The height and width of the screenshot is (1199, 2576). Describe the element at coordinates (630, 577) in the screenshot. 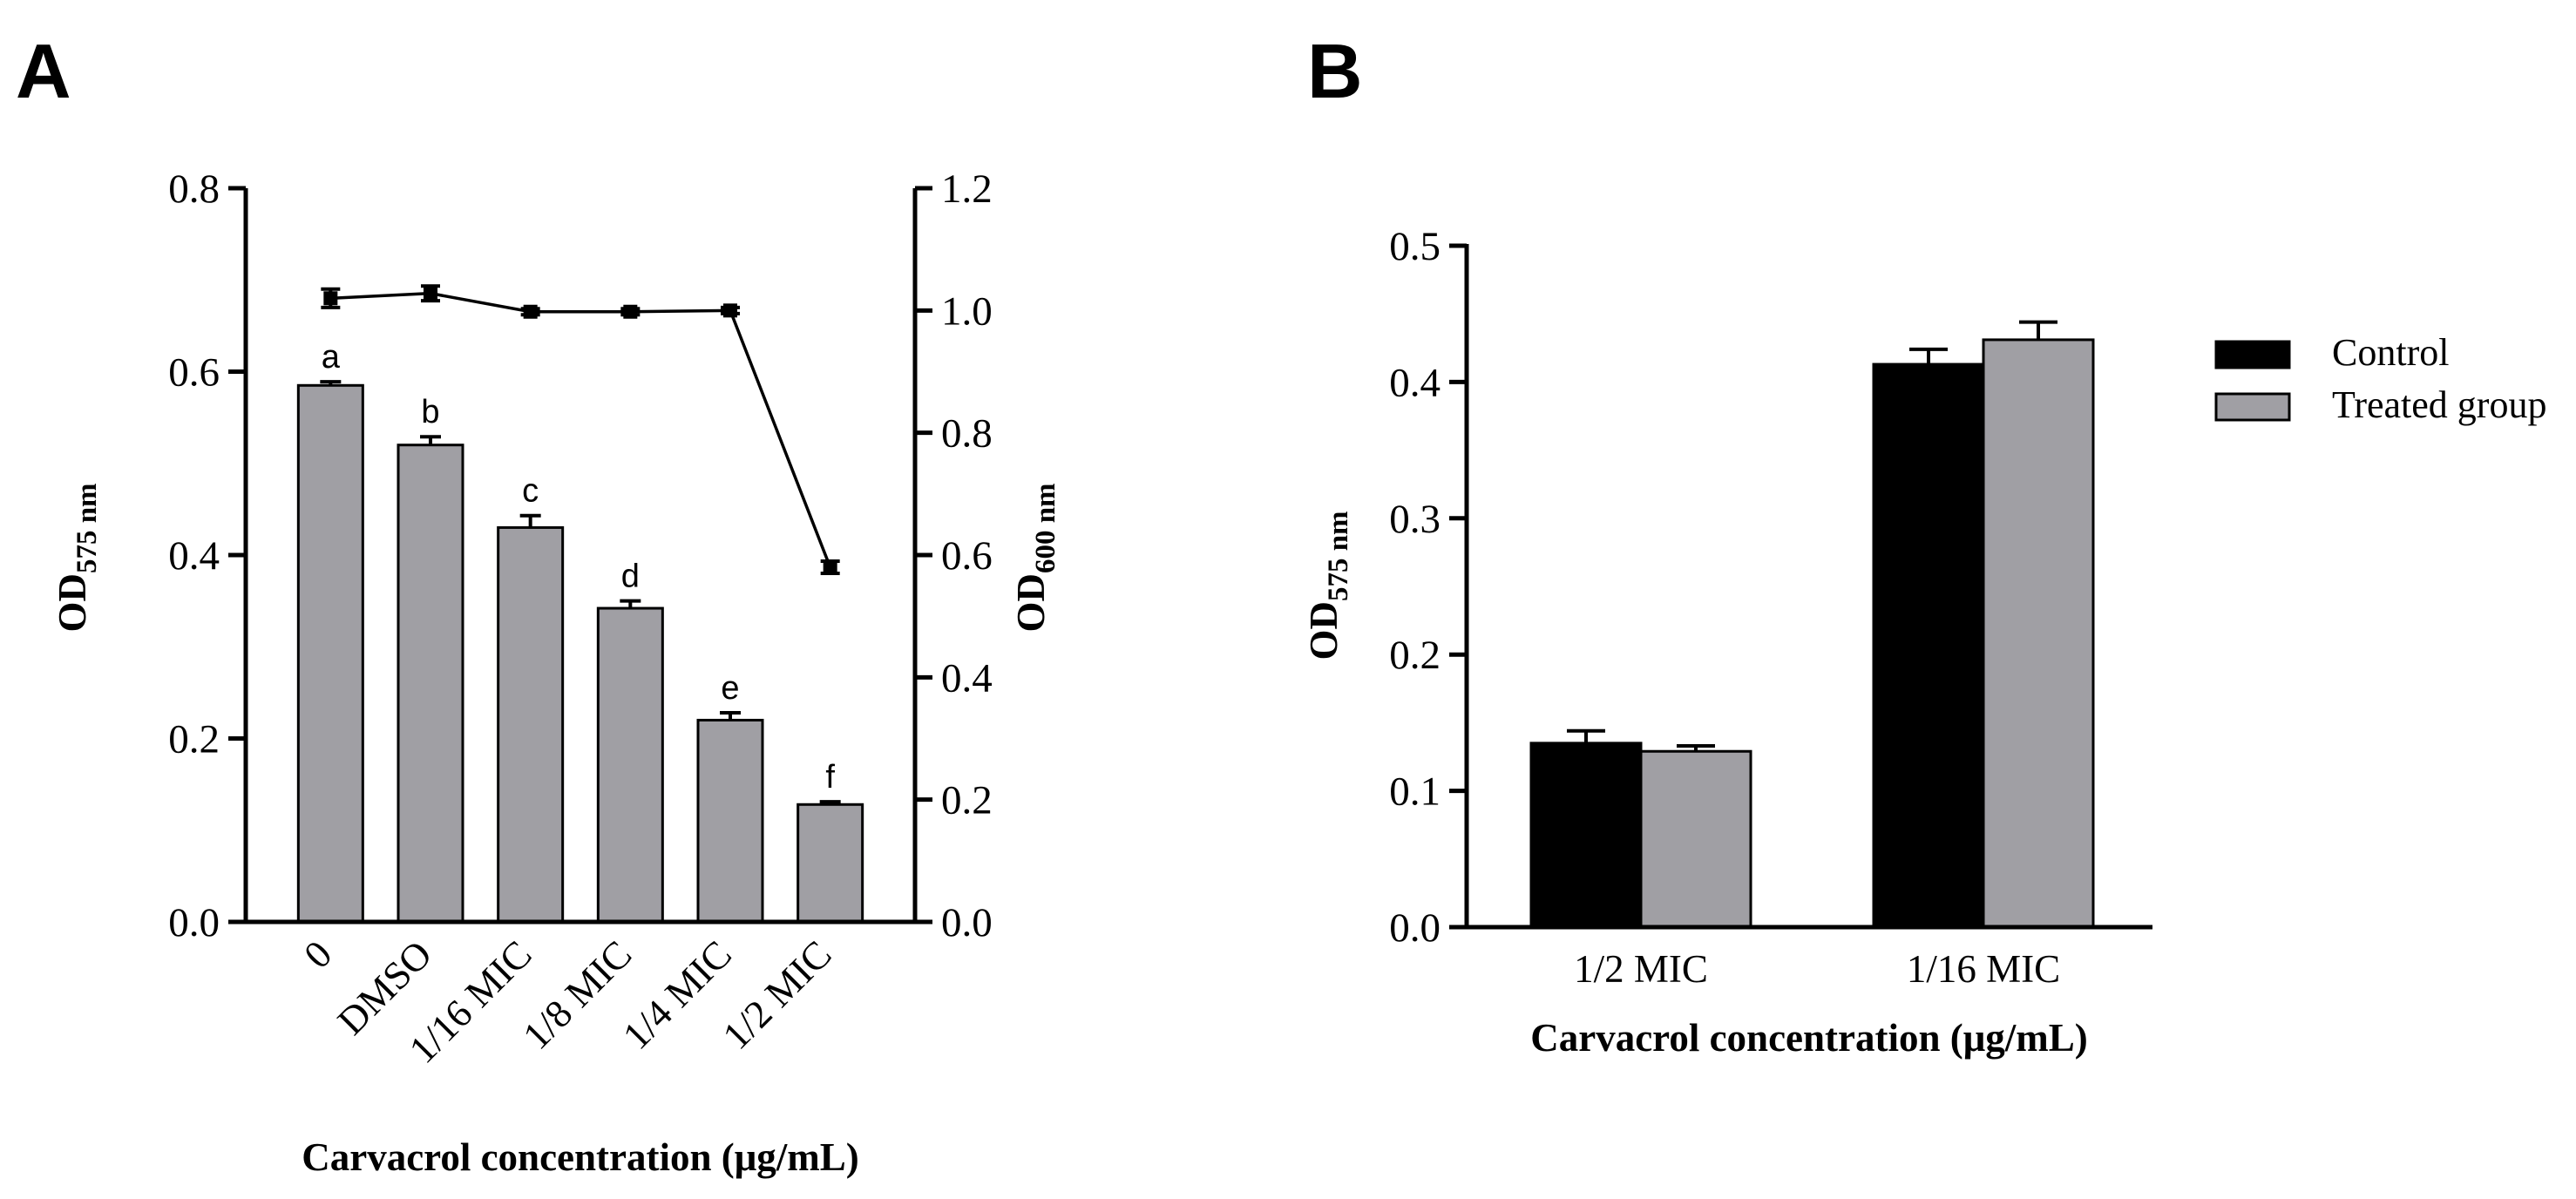

I see `significance-letter: d` at that location.